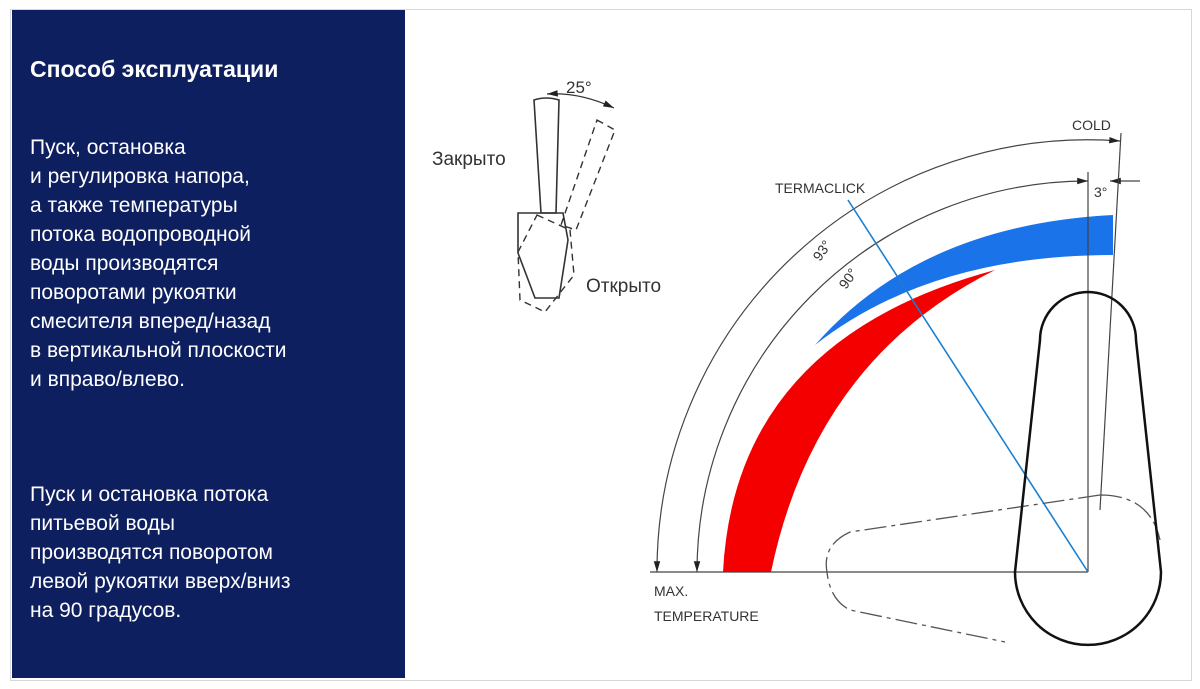  Describe the element at coordinates (993, 568) in the screenshot. I see `handle-forward-outline` at that location.